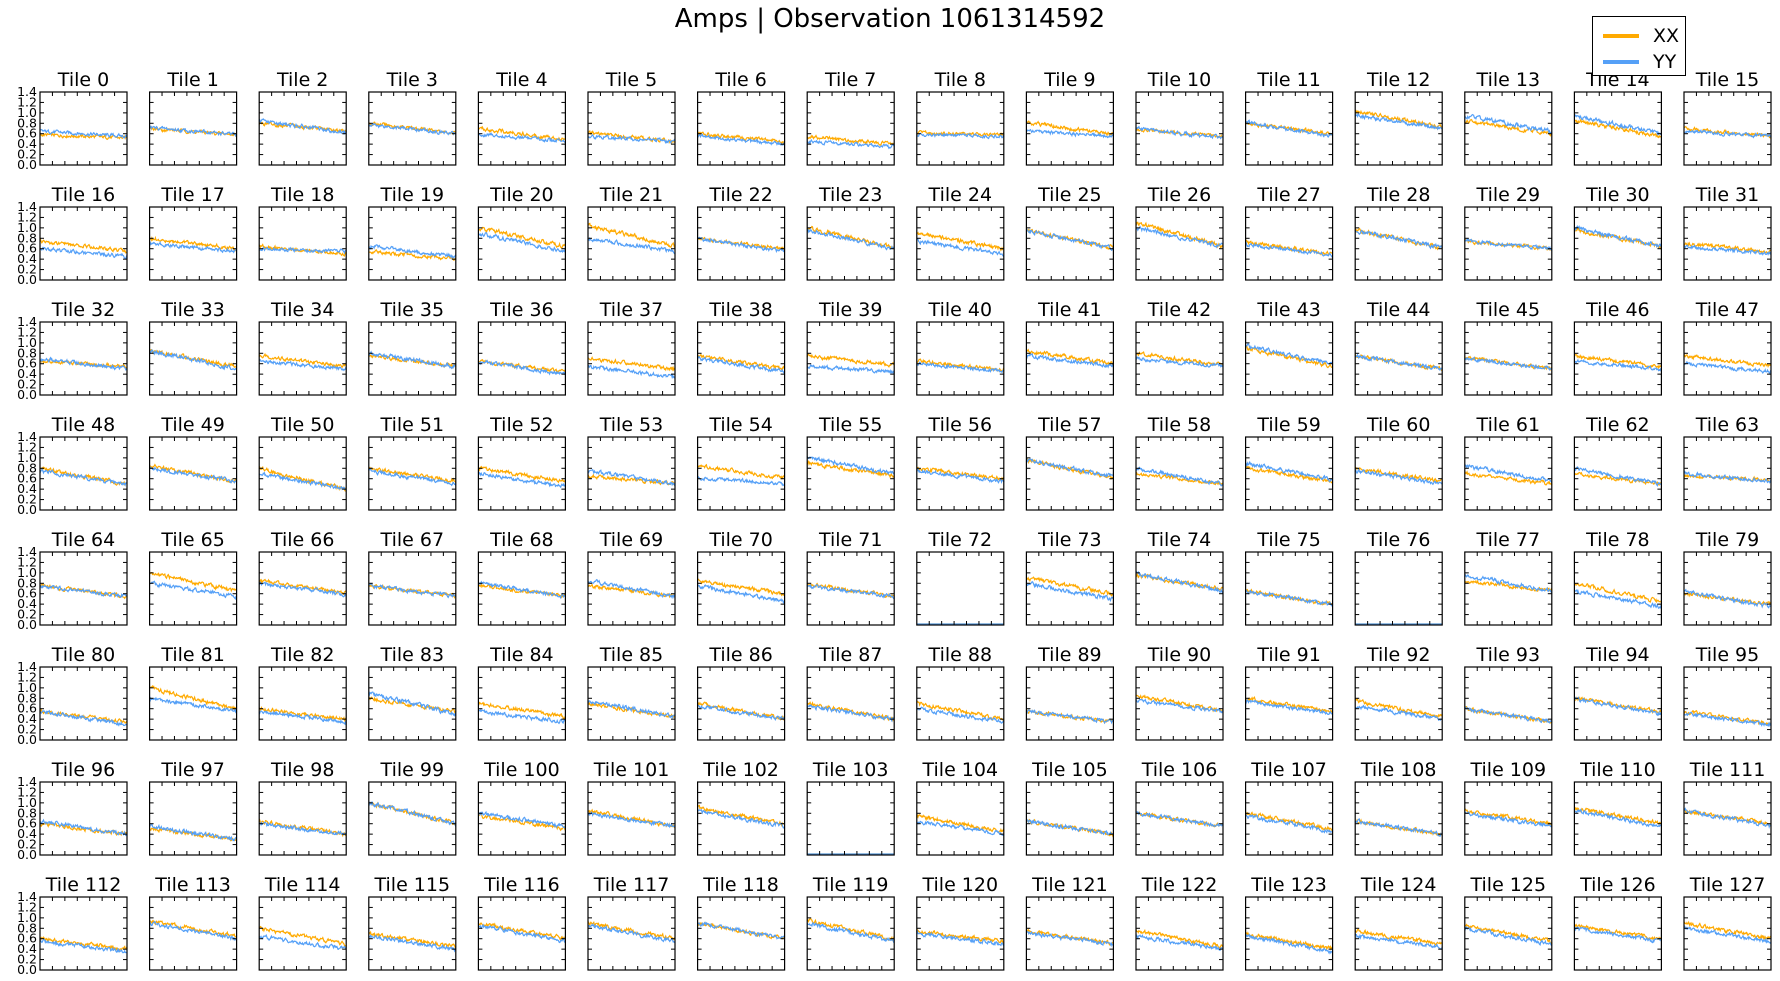 The width and height of the screenshot is (1780, 981). I want to click on tile-panel-127: Tile 127, so click(1727, 922).